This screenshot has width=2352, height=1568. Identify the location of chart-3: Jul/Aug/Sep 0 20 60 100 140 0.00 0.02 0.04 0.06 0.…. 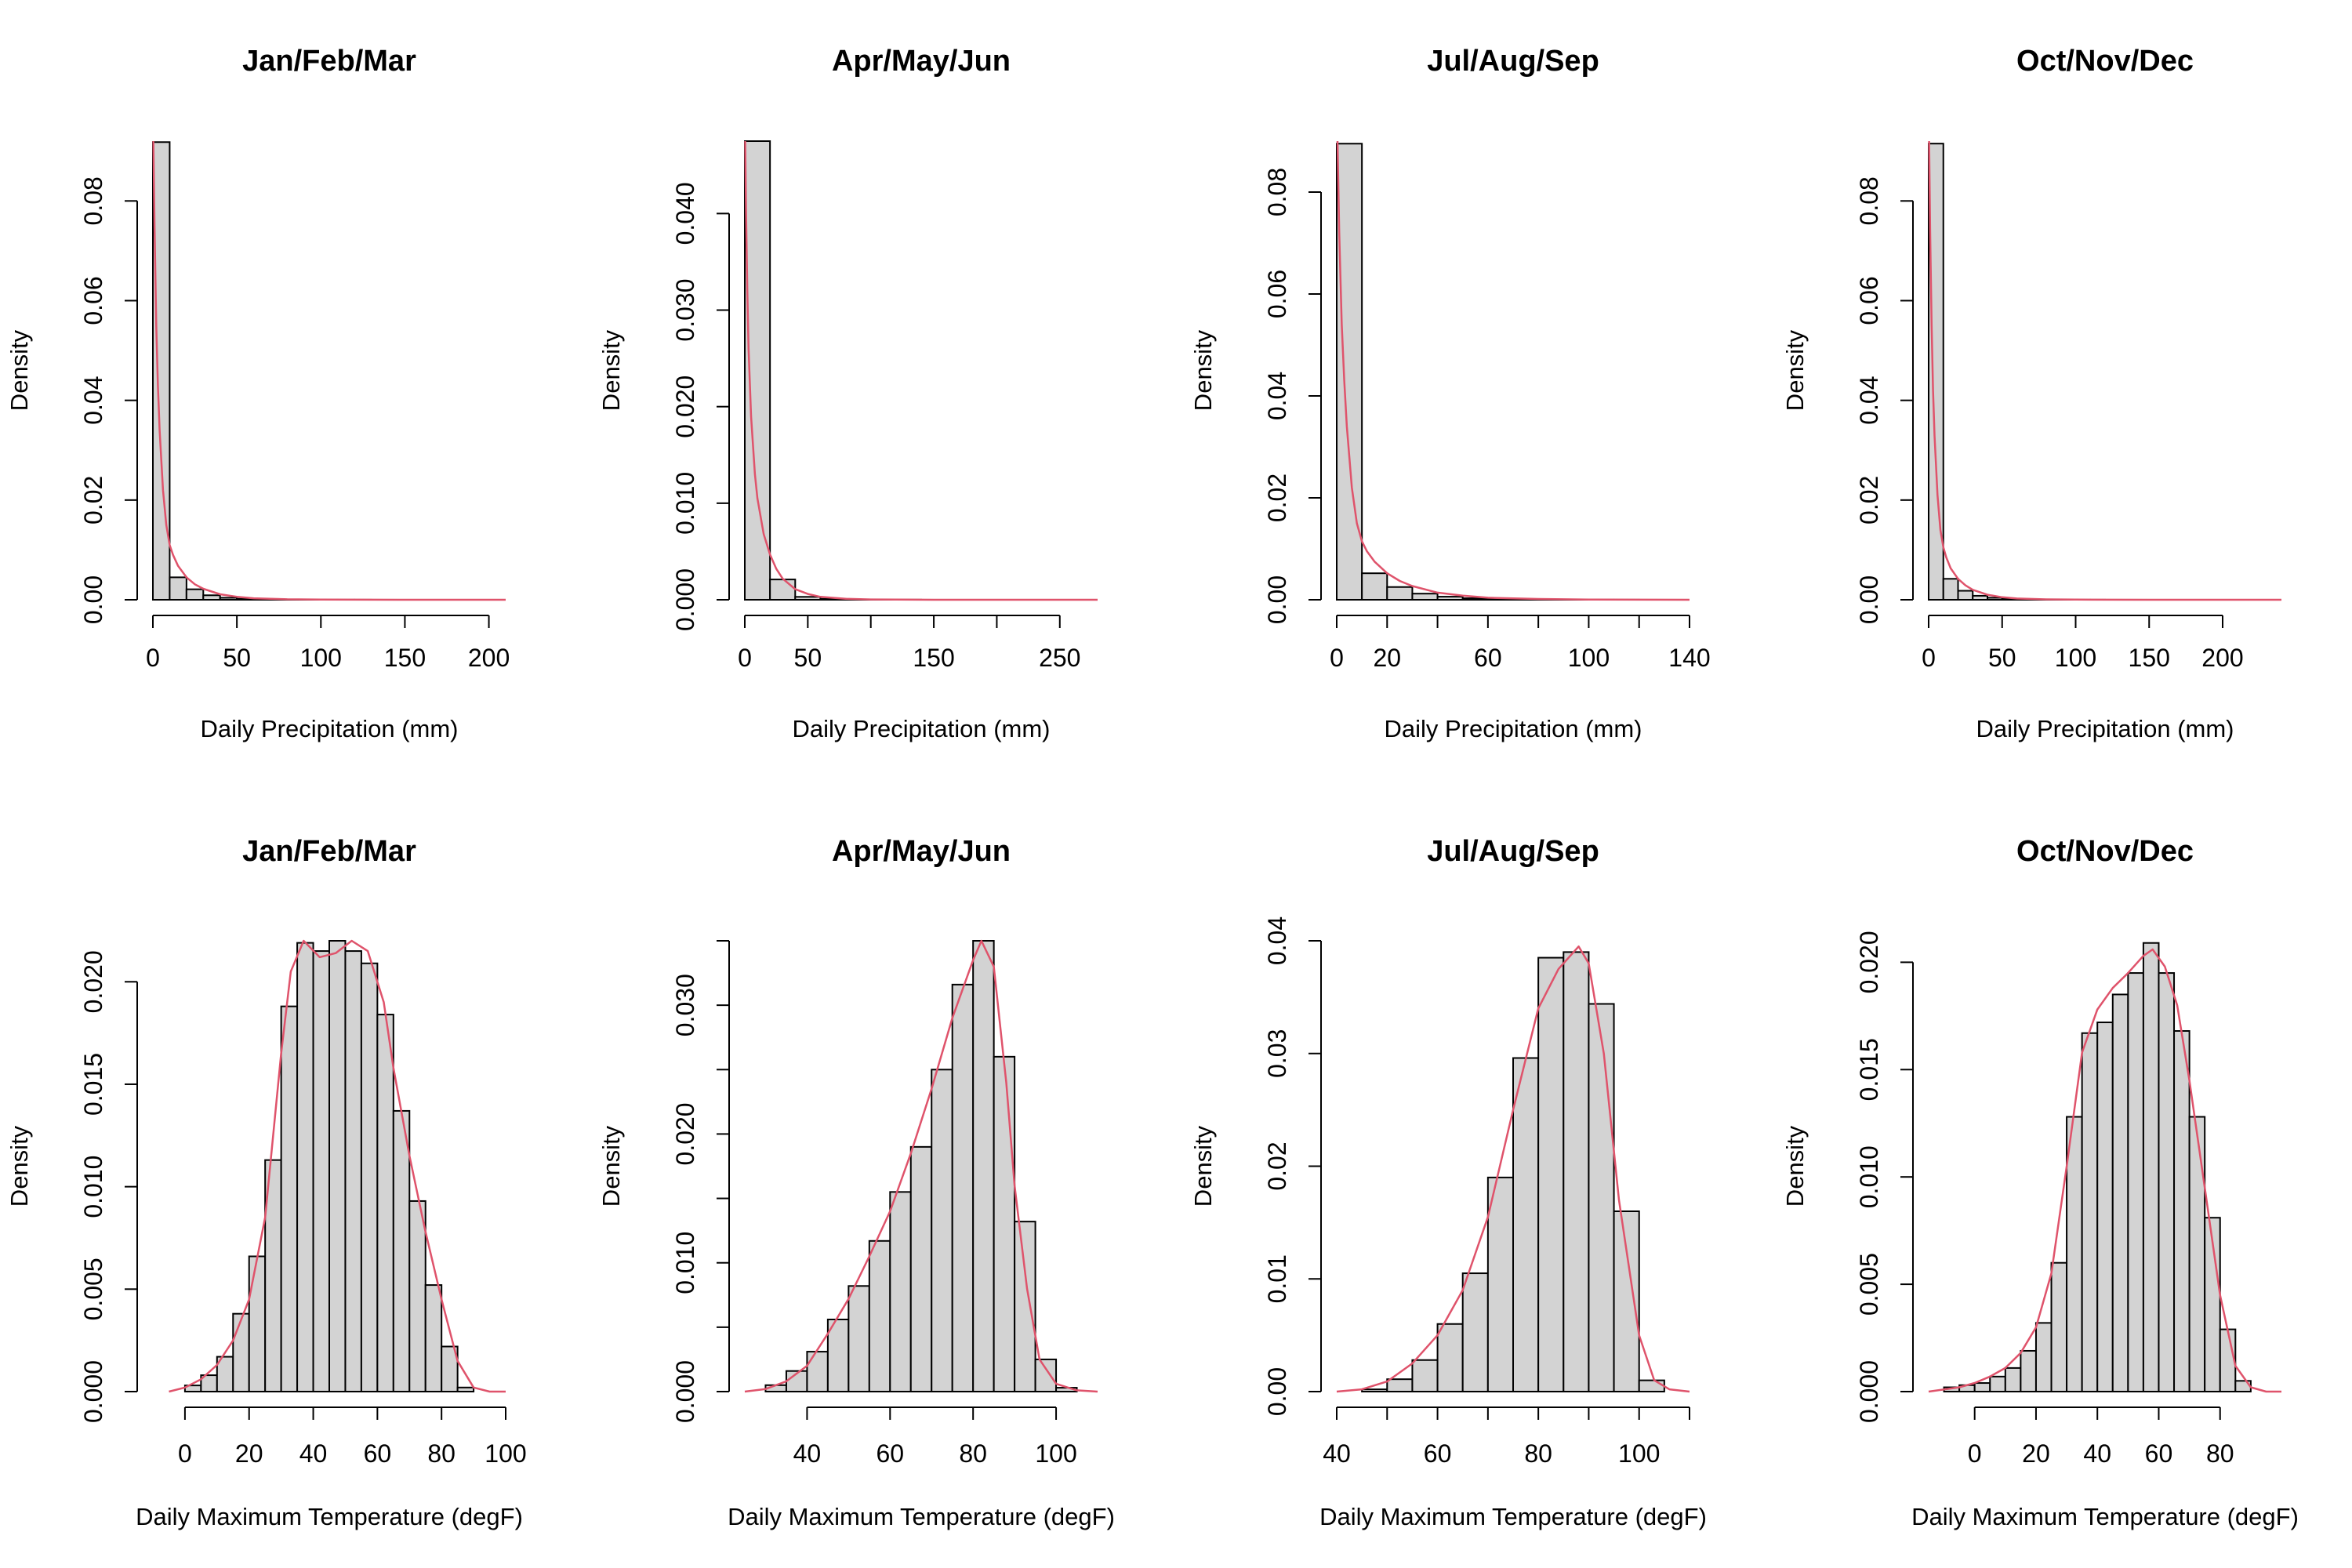
(1450, 393).